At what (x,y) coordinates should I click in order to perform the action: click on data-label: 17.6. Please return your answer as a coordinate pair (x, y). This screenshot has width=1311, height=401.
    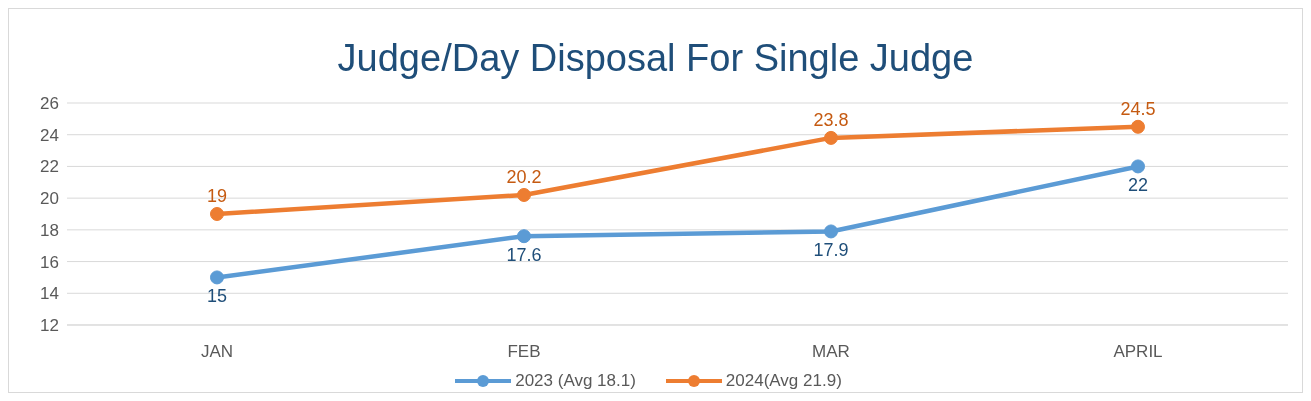
    Looking at the image, I should click on (524, 254).